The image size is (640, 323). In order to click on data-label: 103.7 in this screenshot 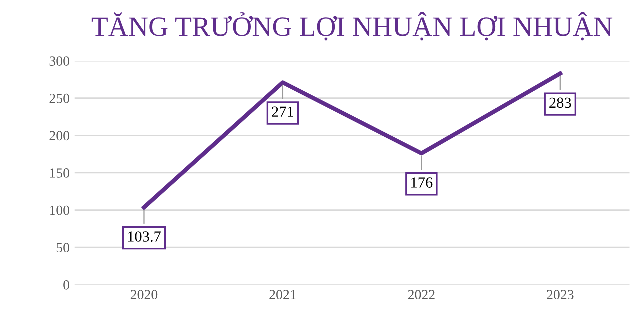, I will do `click(144, 237)`.